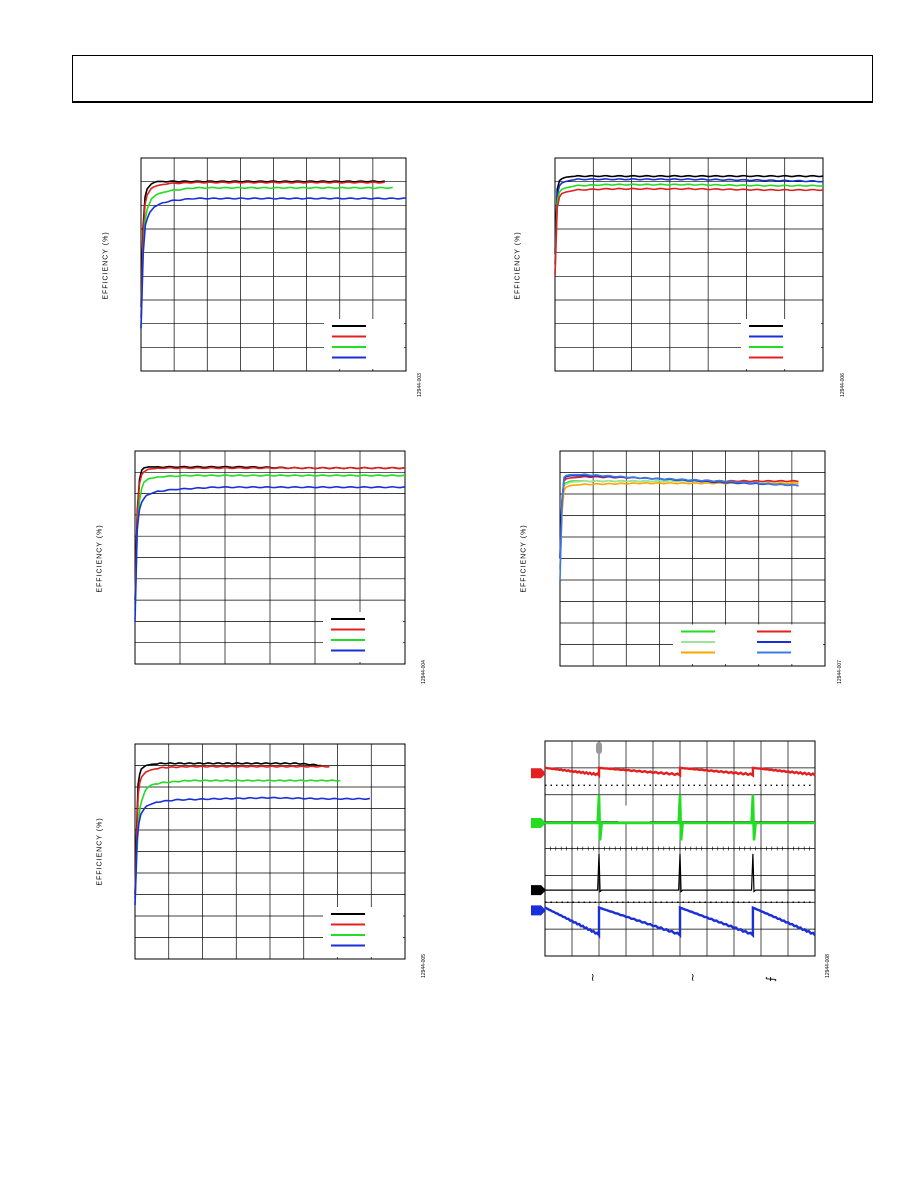  I want to click on series-line-light_blue, so click(679, 527).